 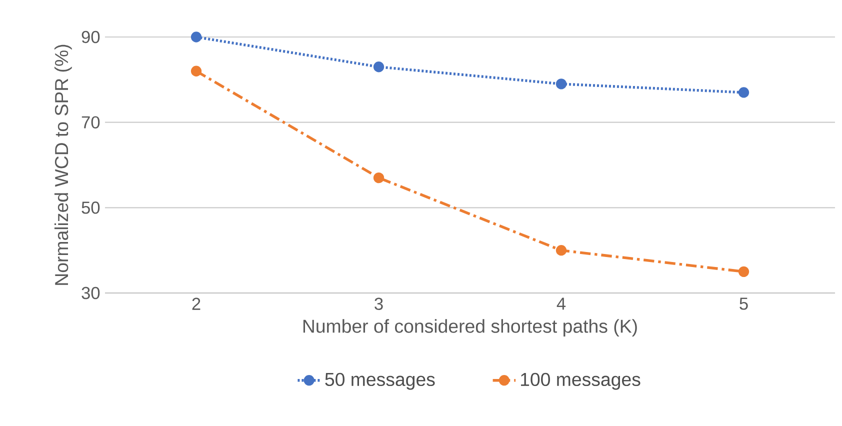 What do you see at coordinates (380, 381) in the screenshot?
I see `legend-label: 50 messages` at bounding box center [380, 381].